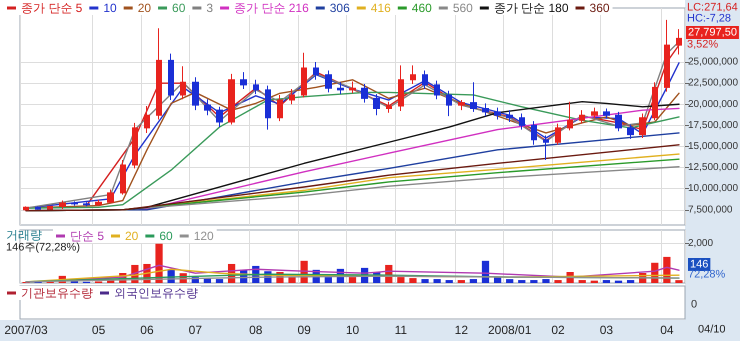 The height and width of the screenshot is (341, 740). I want to click on legend-label: 360, so click(600, 8).